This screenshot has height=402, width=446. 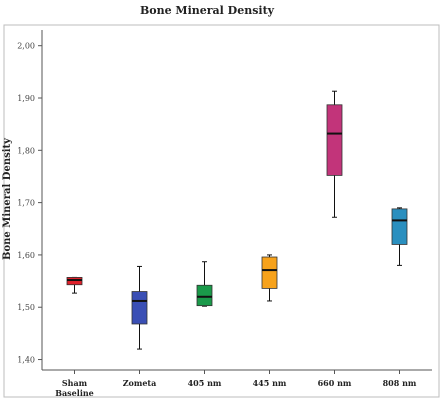 I want to click on x-category-label: 405 nm, so click(x=205, y=383).